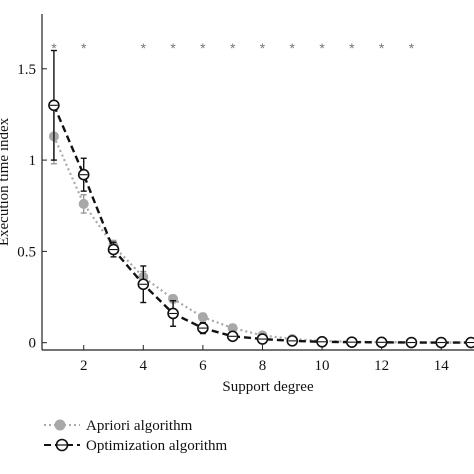  I want to click on legend-label-optimization: Optimization algorithm, so click(157, 446).